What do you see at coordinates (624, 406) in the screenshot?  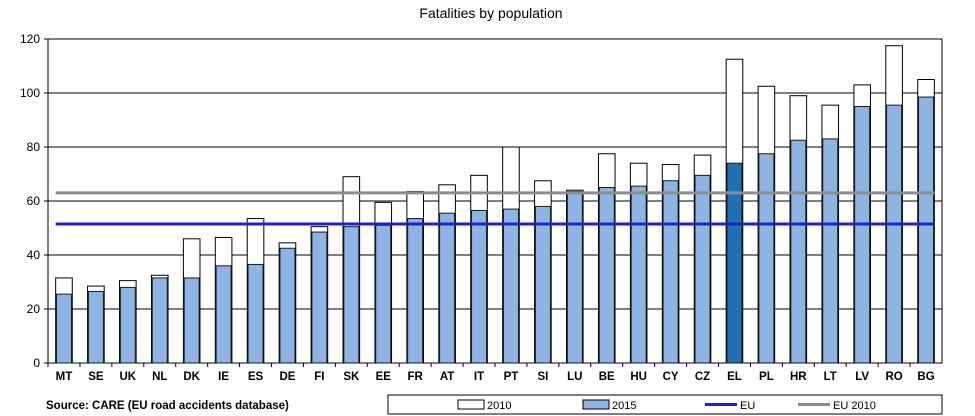 I see `legend-label: 2015` at bounding box center [624, 406].